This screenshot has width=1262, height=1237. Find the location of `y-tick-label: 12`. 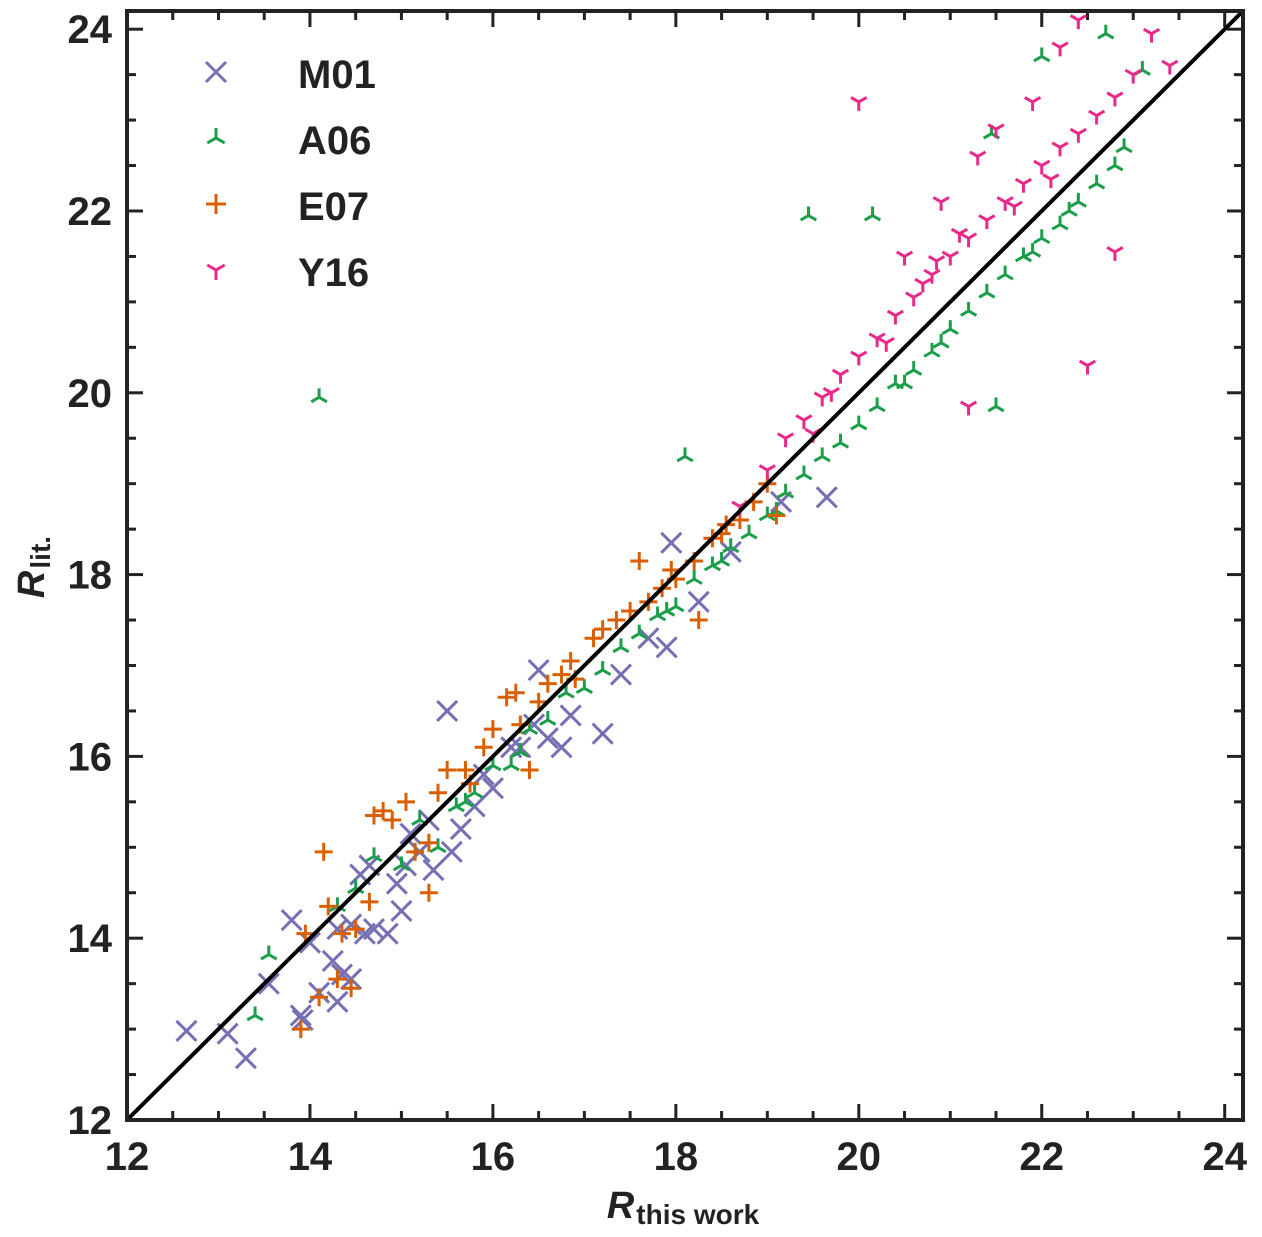

y-tick-label: 12 is located at coordinates (90, 1121).